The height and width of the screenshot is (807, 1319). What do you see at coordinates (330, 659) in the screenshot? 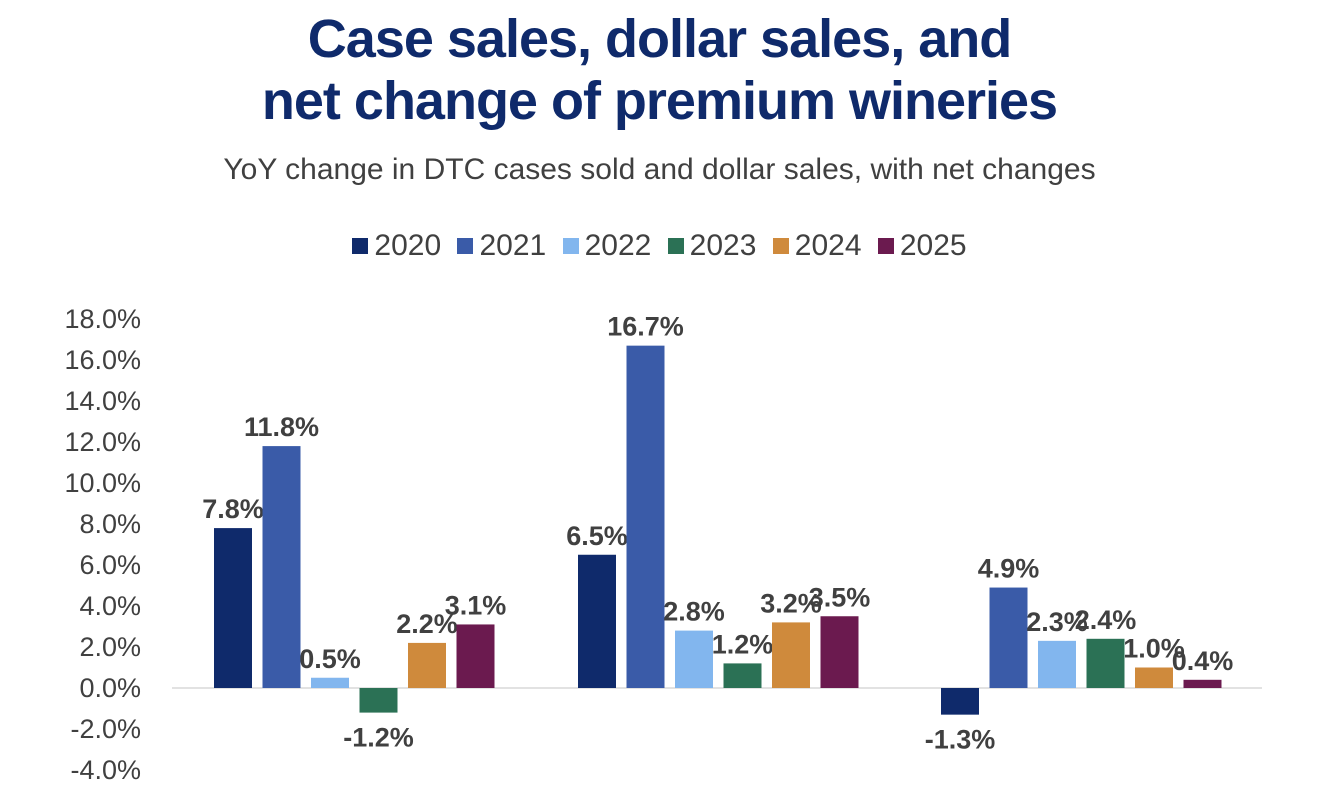
I see `data-label: 0.5%` at bounding box center [330, 659].